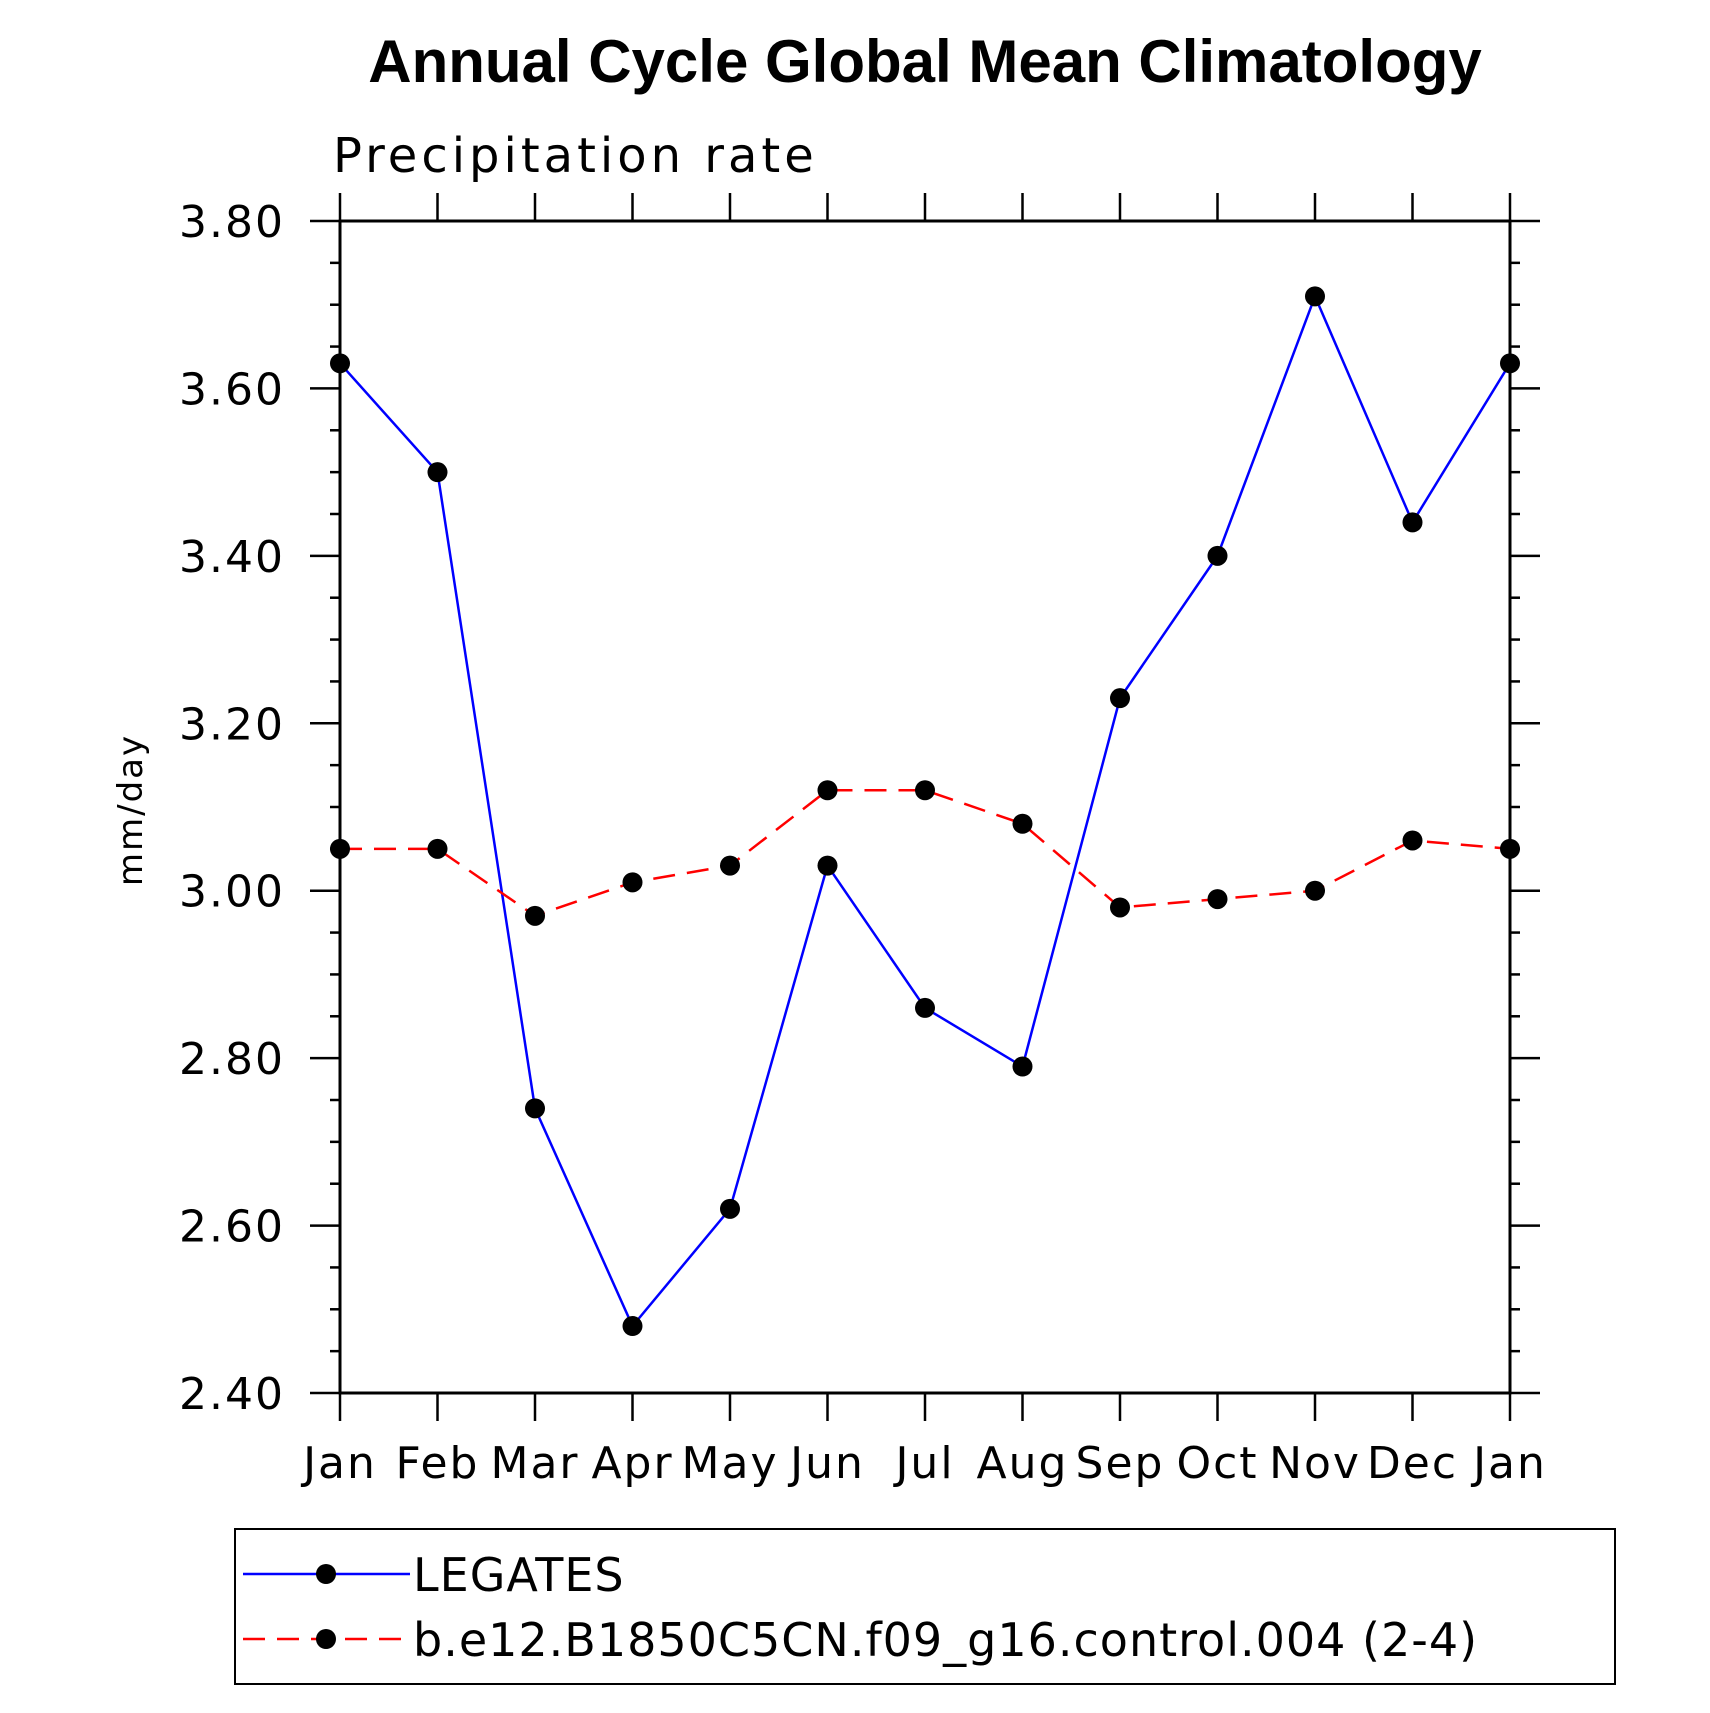  I want to click on x-tick-label: Feb, so click(438, 1463).